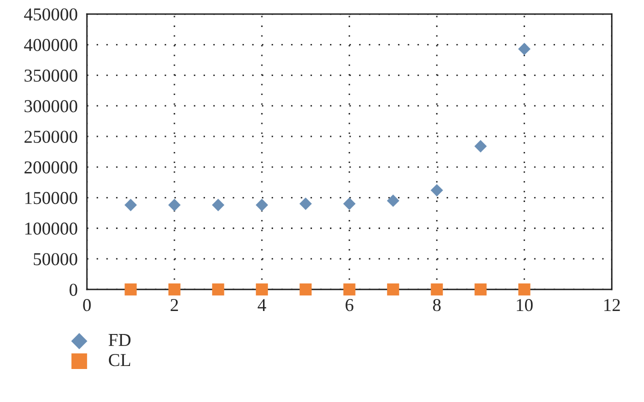 This screenshot has width=644, height=402. I want to click on y-tick-label: 100000, so click(51, 228).